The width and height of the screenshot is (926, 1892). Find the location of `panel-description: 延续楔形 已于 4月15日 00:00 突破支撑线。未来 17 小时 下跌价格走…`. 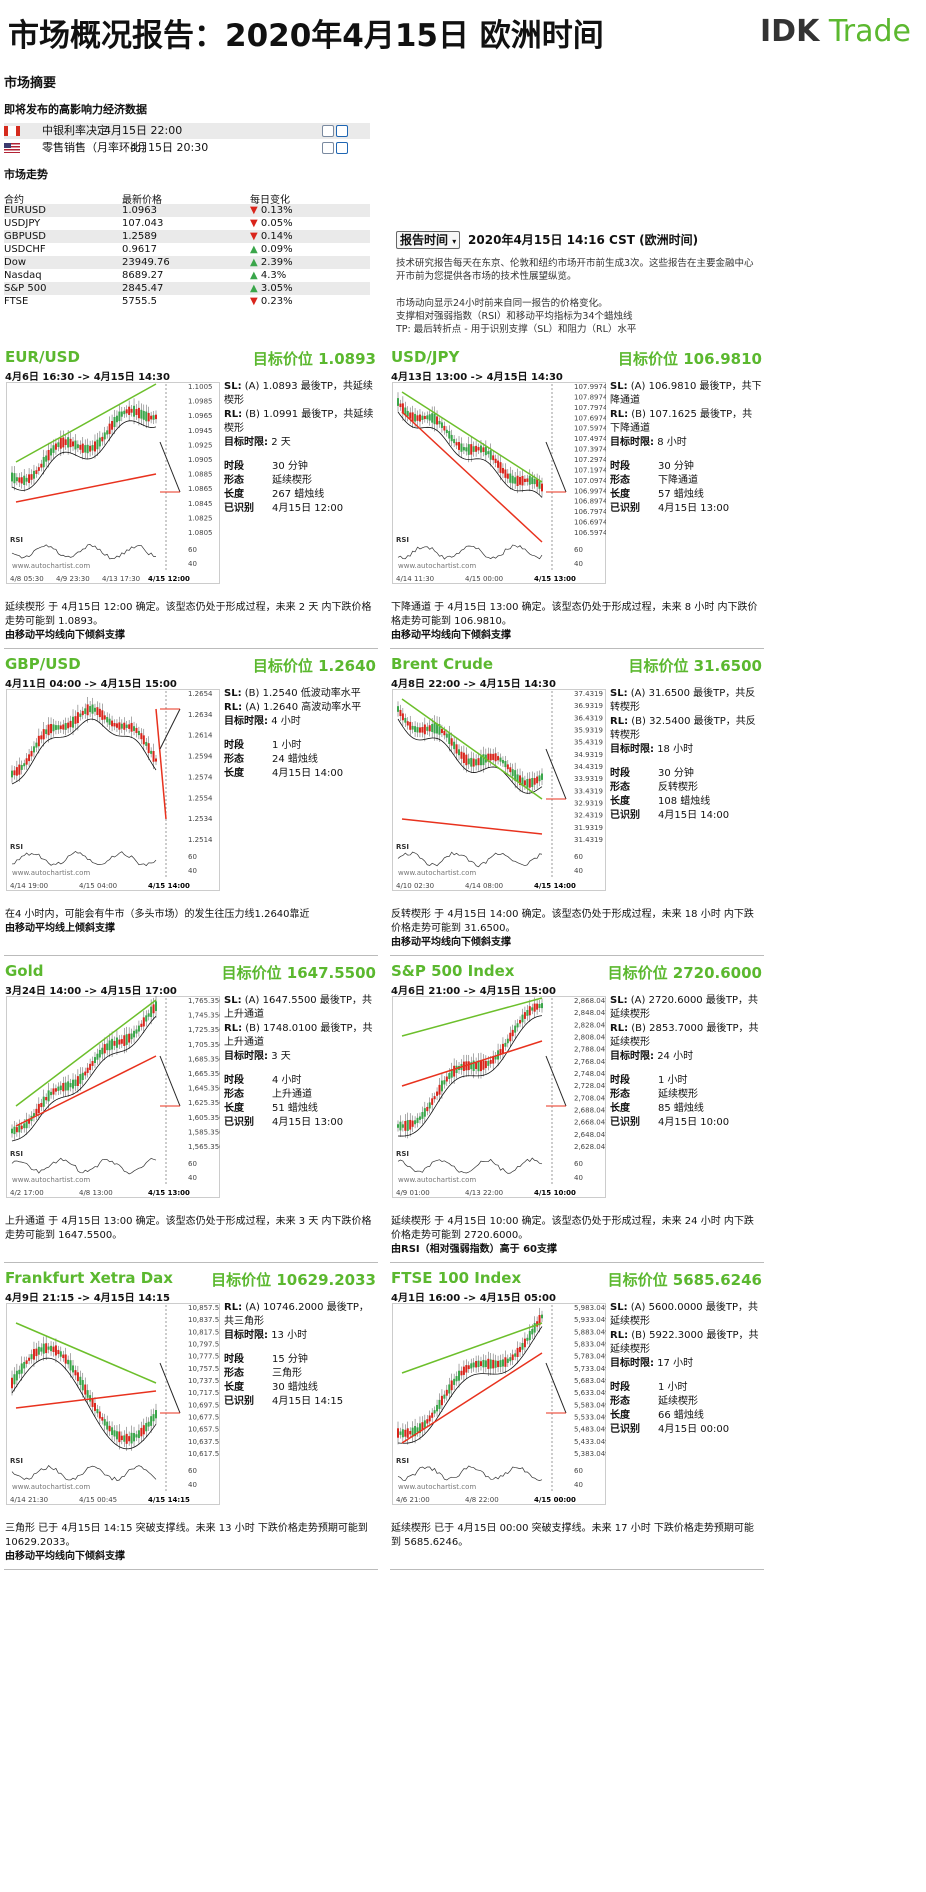

panel-description: 延续楔形 已于 4月15日 00:00 突破支撑线。未来 17 小时 下跌价格走… is located at coordinates (572, 1535).